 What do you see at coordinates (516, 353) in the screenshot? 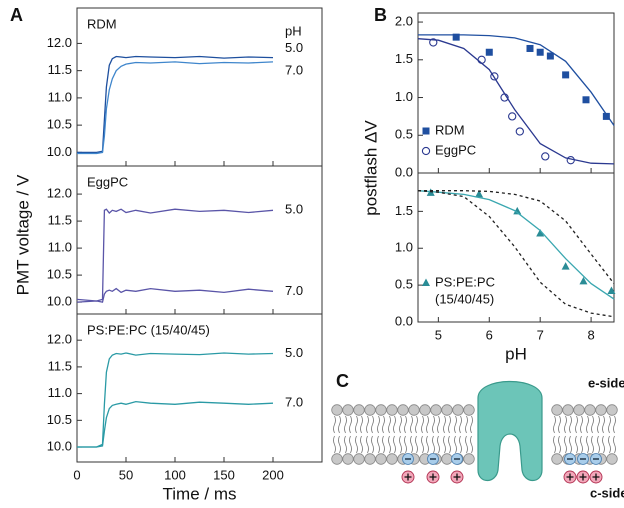
I see `x-axis-label: pH` at bounding box center [516, 353].